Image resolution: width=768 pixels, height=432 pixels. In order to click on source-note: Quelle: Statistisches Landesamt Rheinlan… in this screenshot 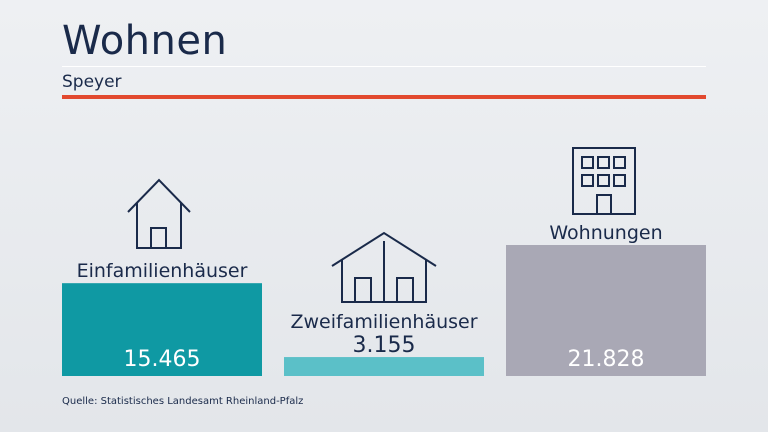, I will do `click(183, 401)`.